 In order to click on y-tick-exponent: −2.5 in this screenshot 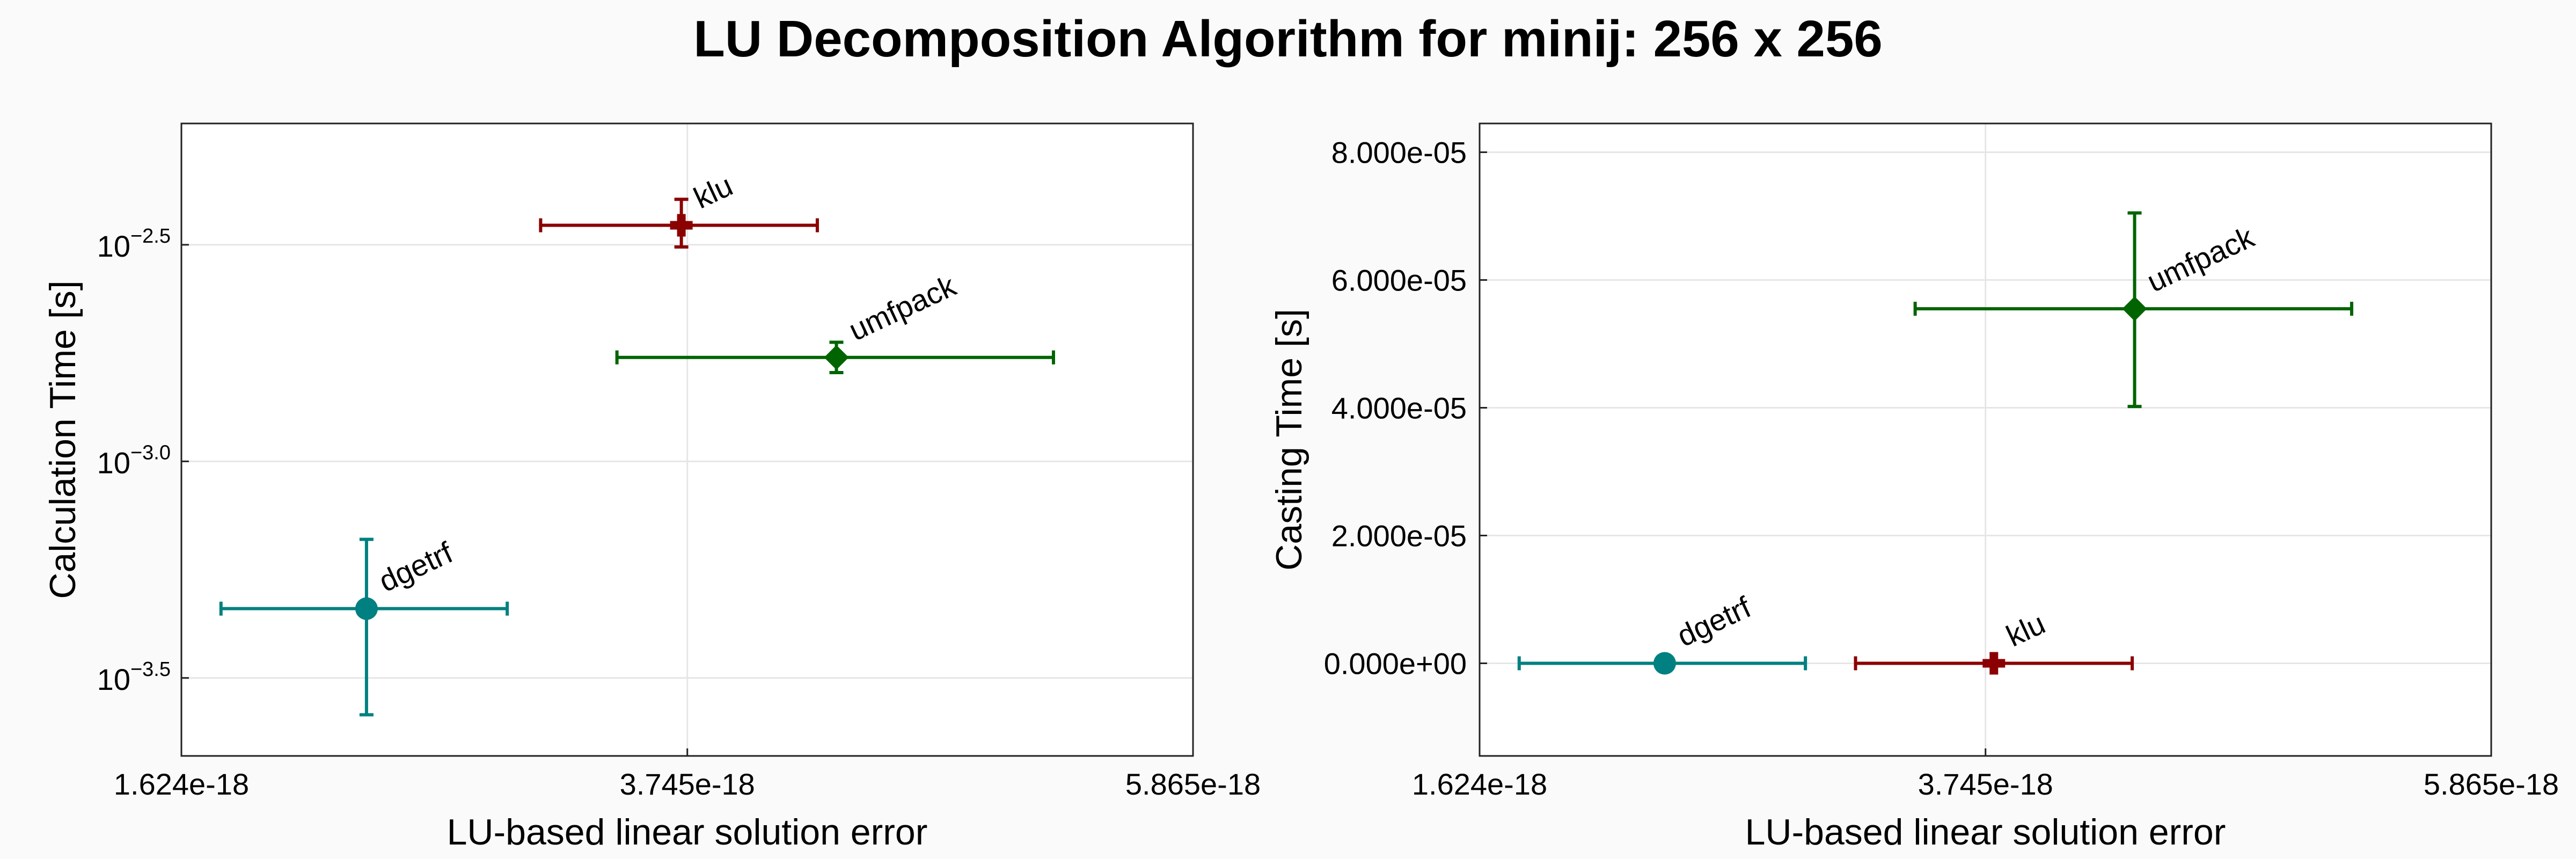, I will do `click(150, 236)`.